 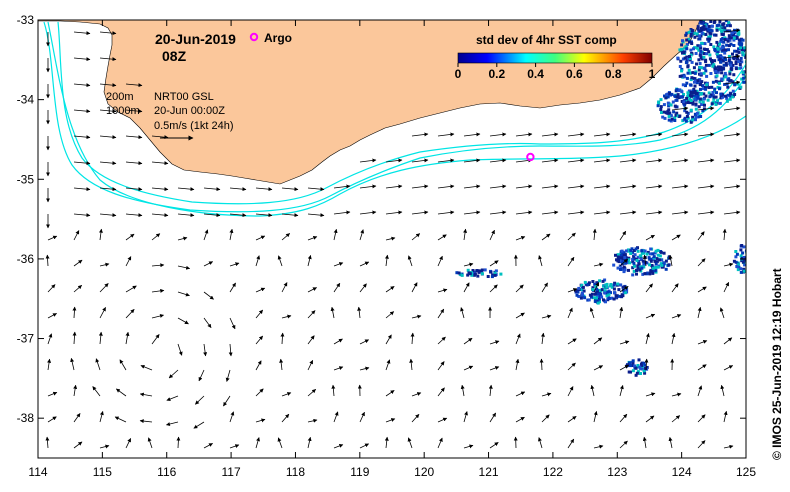 What do you see at coordinates (530, 157) in the screenshot?
I see `argo-float-marker` at bounding box center [530, 157].